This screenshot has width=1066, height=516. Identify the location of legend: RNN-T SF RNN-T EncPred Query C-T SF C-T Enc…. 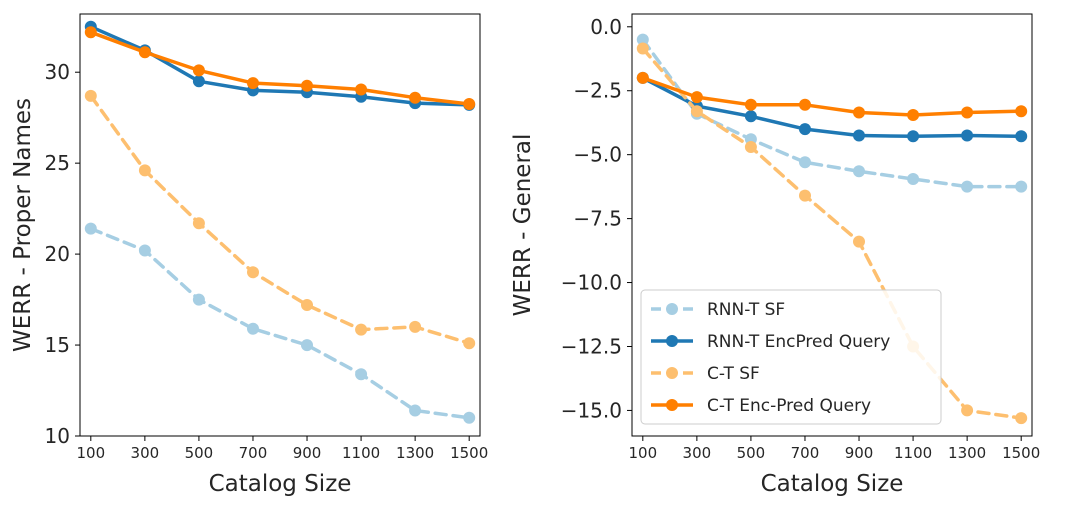
(791, 357).